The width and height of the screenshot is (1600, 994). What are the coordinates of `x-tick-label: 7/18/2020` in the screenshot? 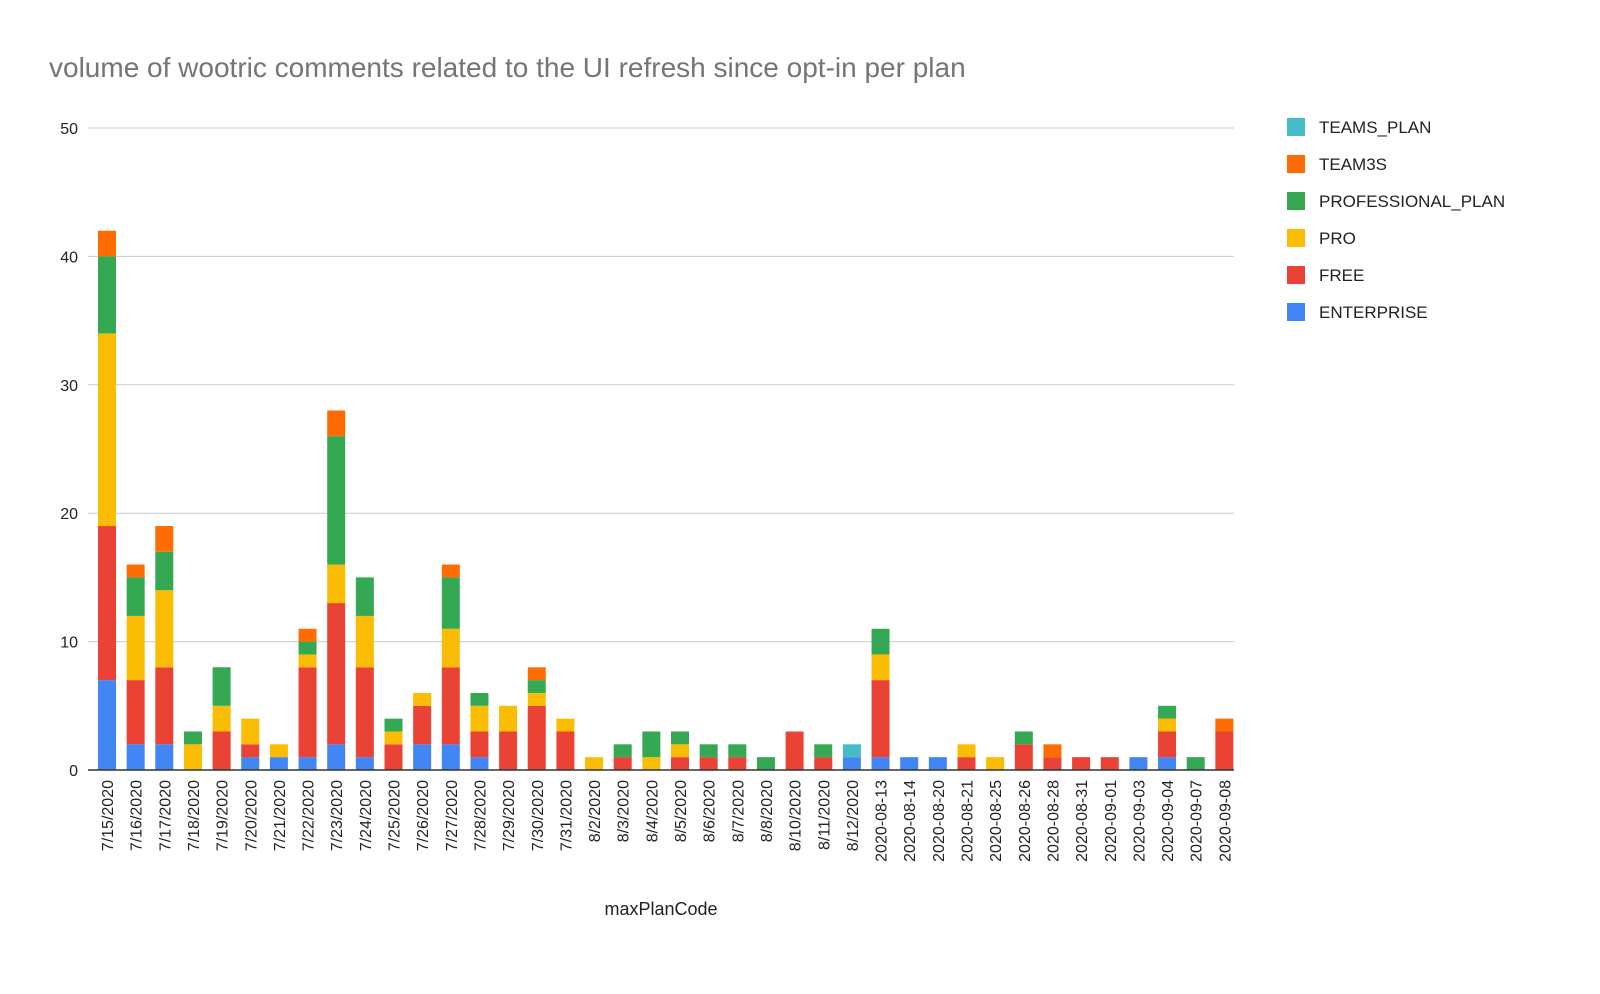 It's located at (194, 815).